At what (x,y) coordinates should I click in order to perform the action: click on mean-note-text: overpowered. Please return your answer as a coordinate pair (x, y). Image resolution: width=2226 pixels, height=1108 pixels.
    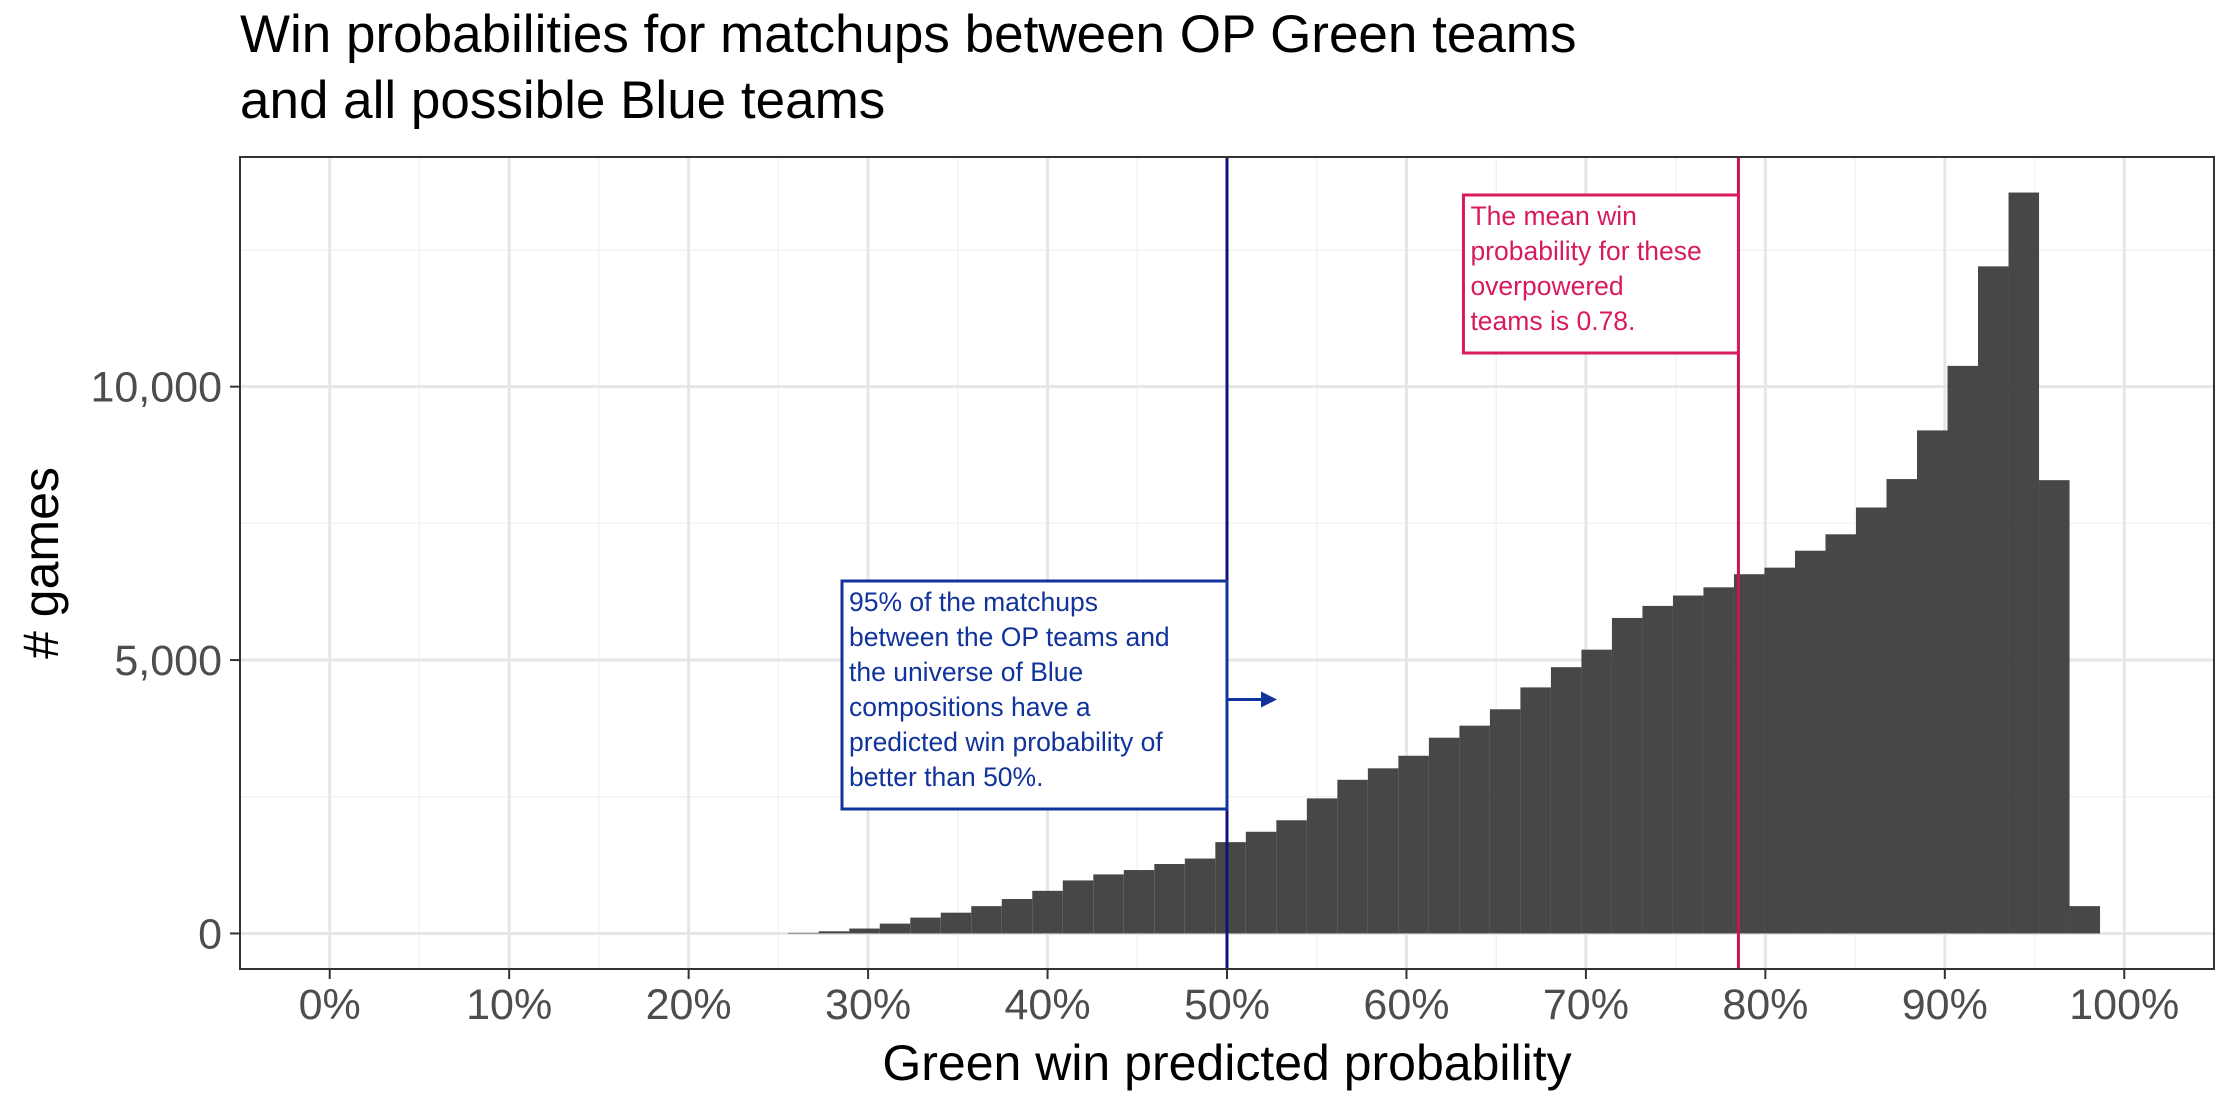
    Looking at the image, I should click on (1546, 286).